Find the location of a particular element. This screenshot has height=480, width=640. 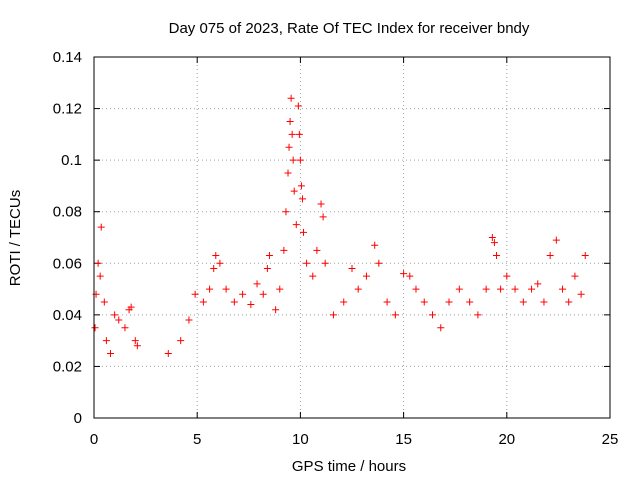

y-tick-label: 0.08 is located at coordinates (67, 212).